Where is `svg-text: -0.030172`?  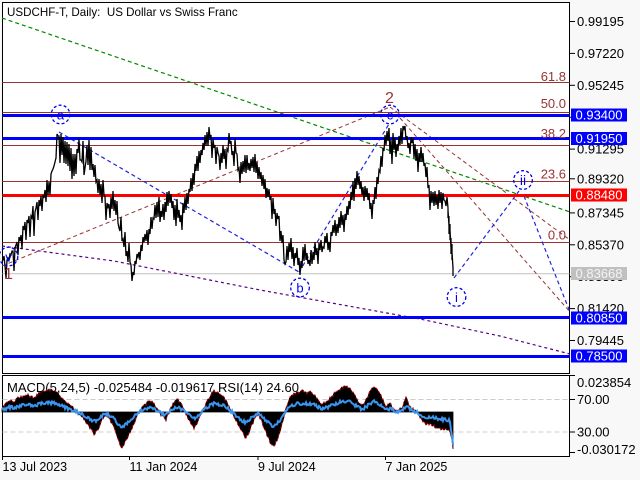
svg-text: -0.030172 is located at coordinates (606, 449).